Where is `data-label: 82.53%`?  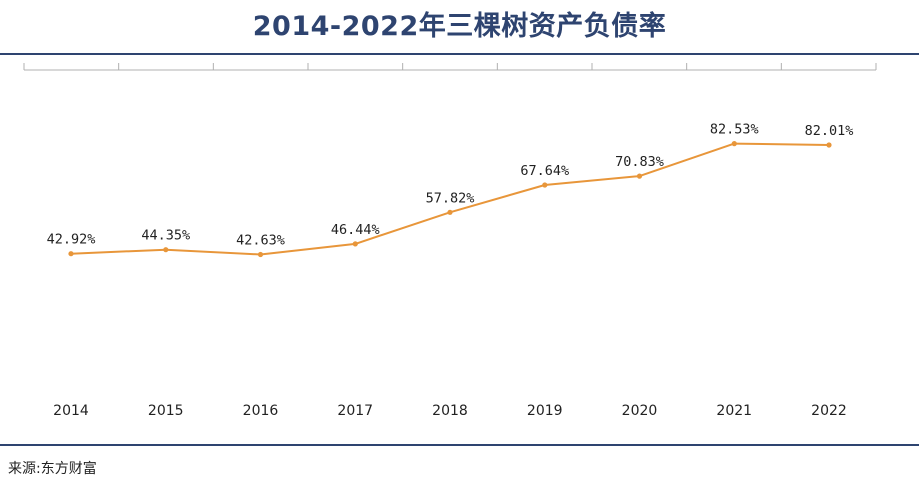
data-label: 82.53% is located at coordinates (734, 130).